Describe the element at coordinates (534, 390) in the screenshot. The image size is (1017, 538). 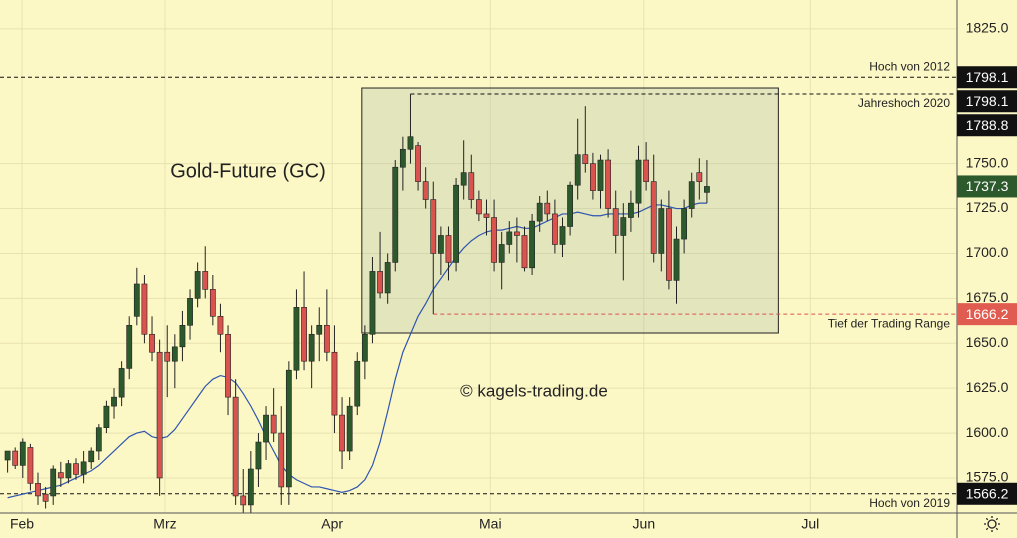
I see `watermark: © kagels-trading.de` at that location.